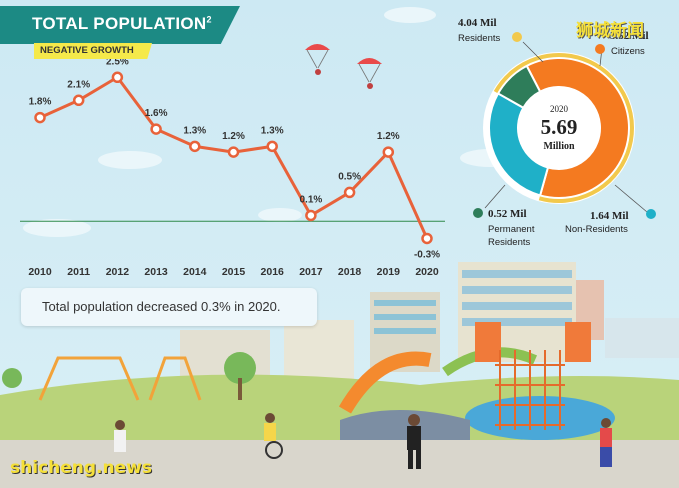  I want to click on donut-center-value: 5.69, so click(559, 127).